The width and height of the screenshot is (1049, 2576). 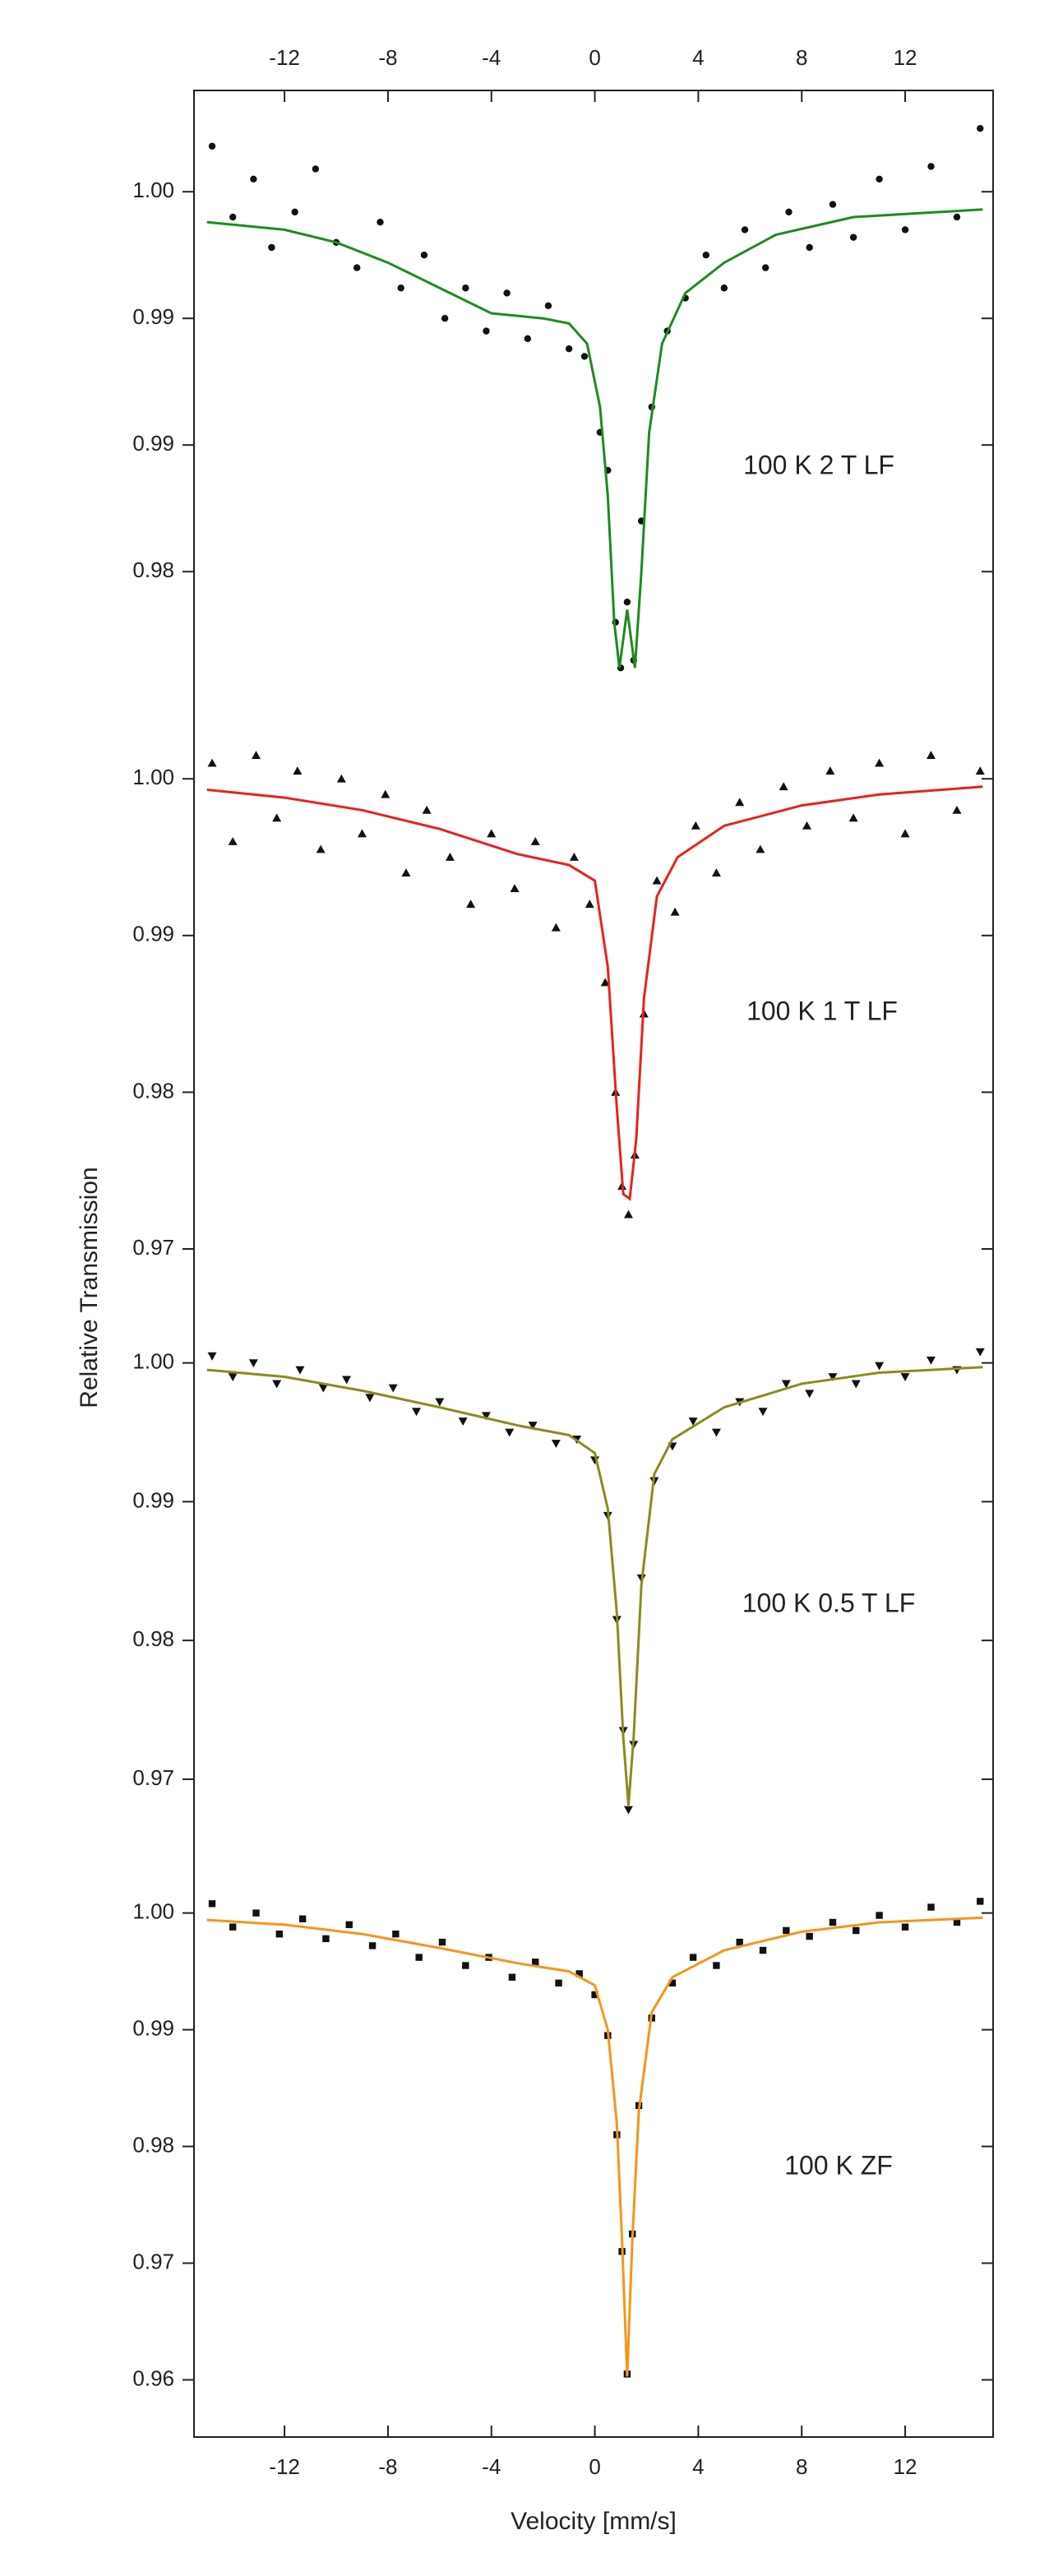 What do you see at coordinates (698, 57) in the screenshot?
I see `x-tick-label-top: 4` at bounding box center [698, 57].